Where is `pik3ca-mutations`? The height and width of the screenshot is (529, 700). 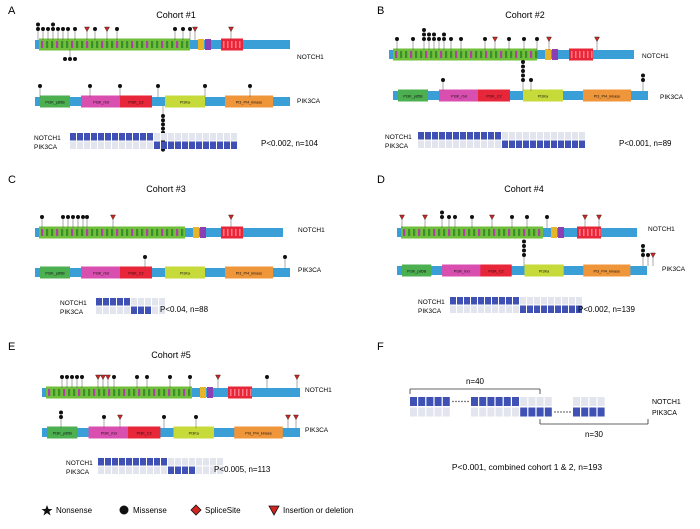
pik3ca-mutations is located at coordinates (145, 118).